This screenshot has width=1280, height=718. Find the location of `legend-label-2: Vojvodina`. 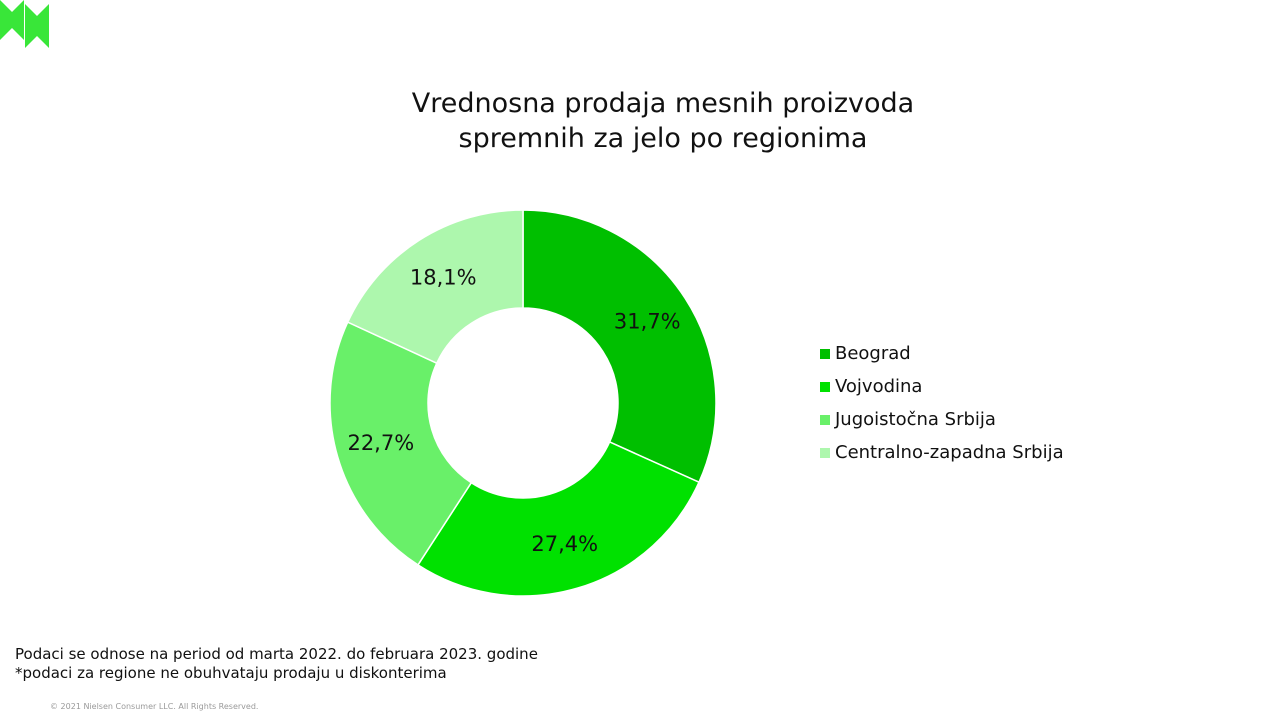

legend-label-2: Vojvodina is located at coordinates (879, 386).